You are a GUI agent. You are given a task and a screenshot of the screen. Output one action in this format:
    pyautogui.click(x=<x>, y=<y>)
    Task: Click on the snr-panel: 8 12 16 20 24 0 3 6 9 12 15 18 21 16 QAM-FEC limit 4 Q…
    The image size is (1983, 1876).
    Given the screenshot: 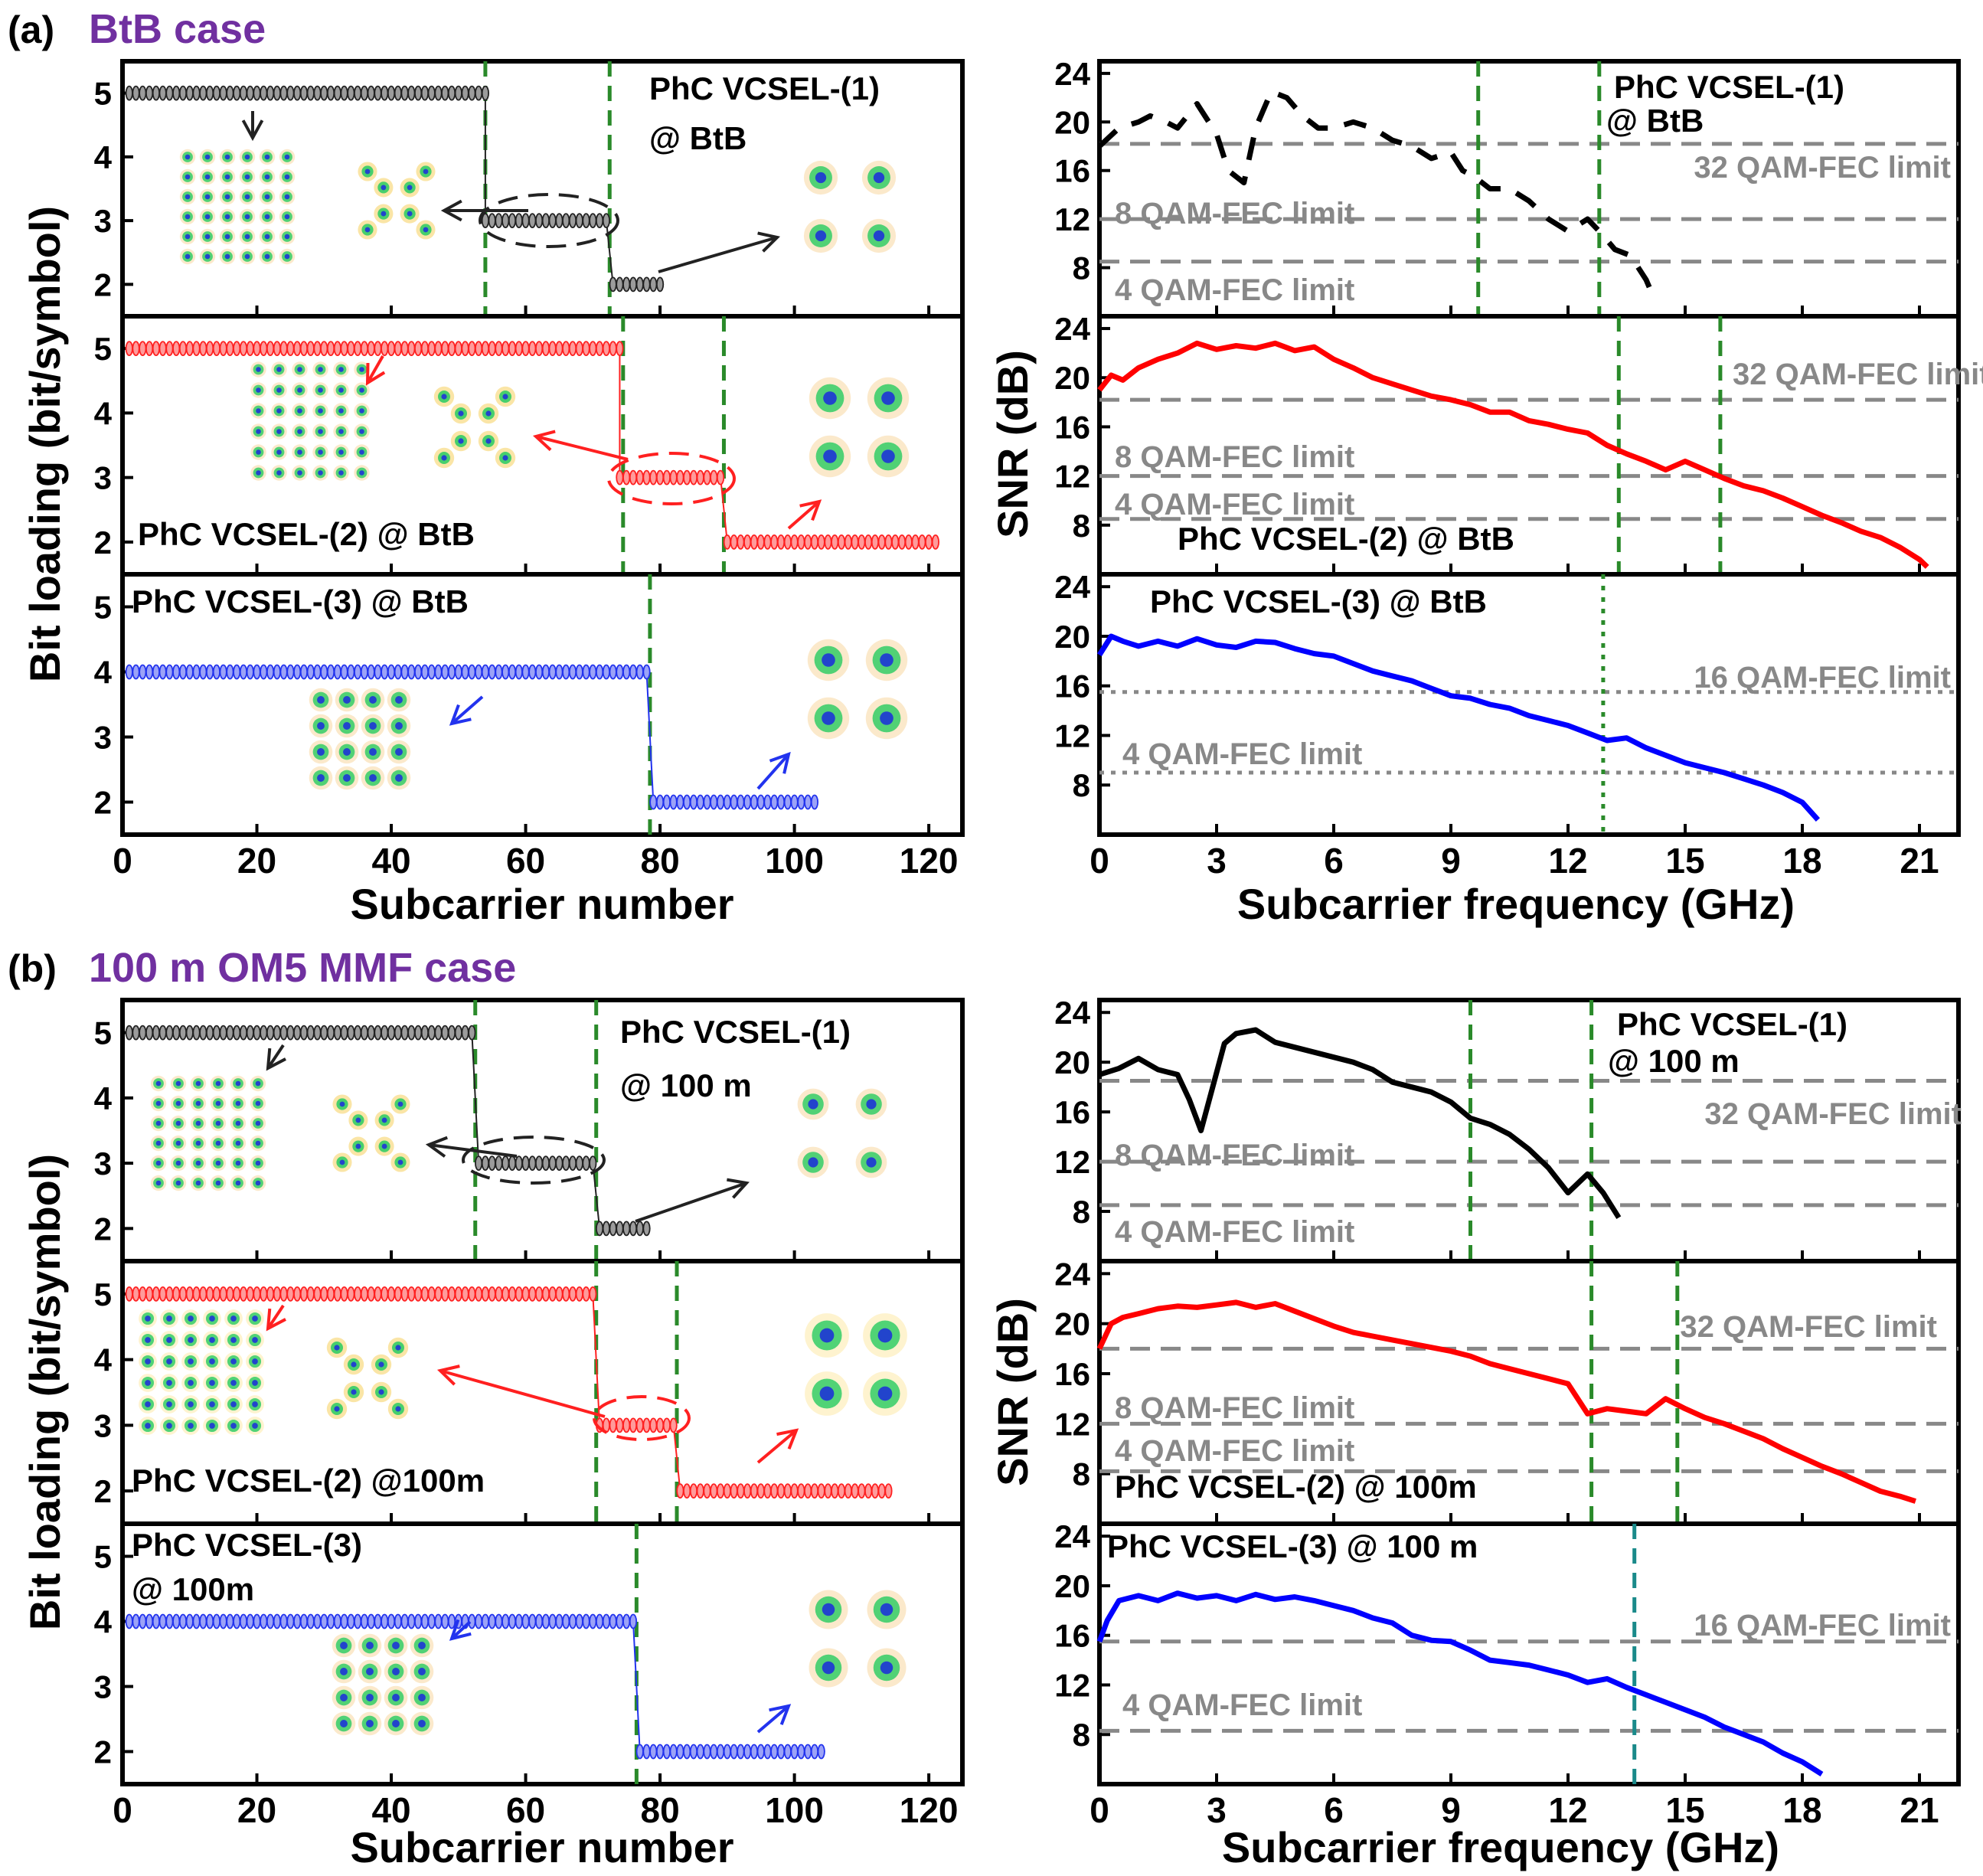 What is the action you would take?
    pyautogui.click(x=1508, y=1674)
    